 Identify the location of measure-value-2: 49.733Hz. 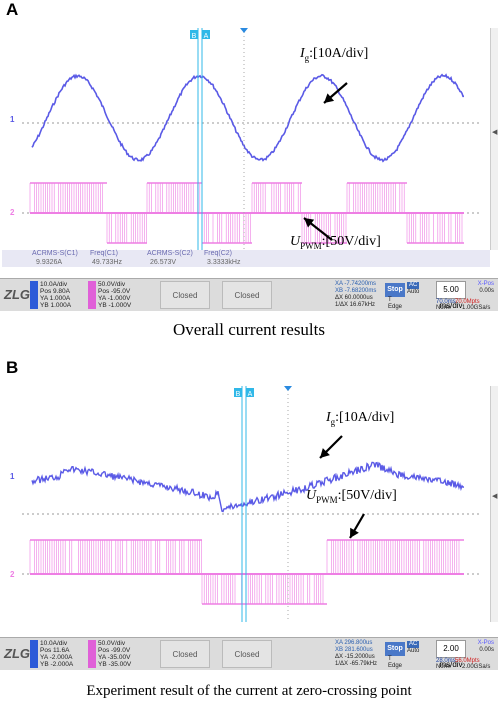
(107, 262).